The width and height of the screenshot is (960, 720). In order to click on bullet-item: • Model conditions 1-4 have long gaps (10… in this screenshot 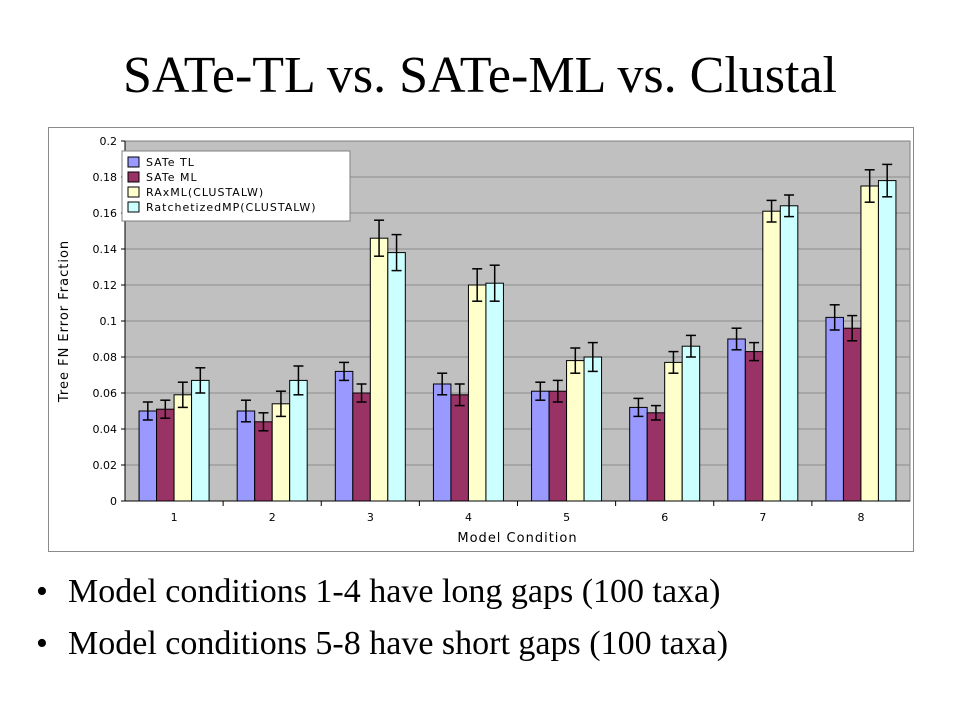, I will do `click(382, 598)`.